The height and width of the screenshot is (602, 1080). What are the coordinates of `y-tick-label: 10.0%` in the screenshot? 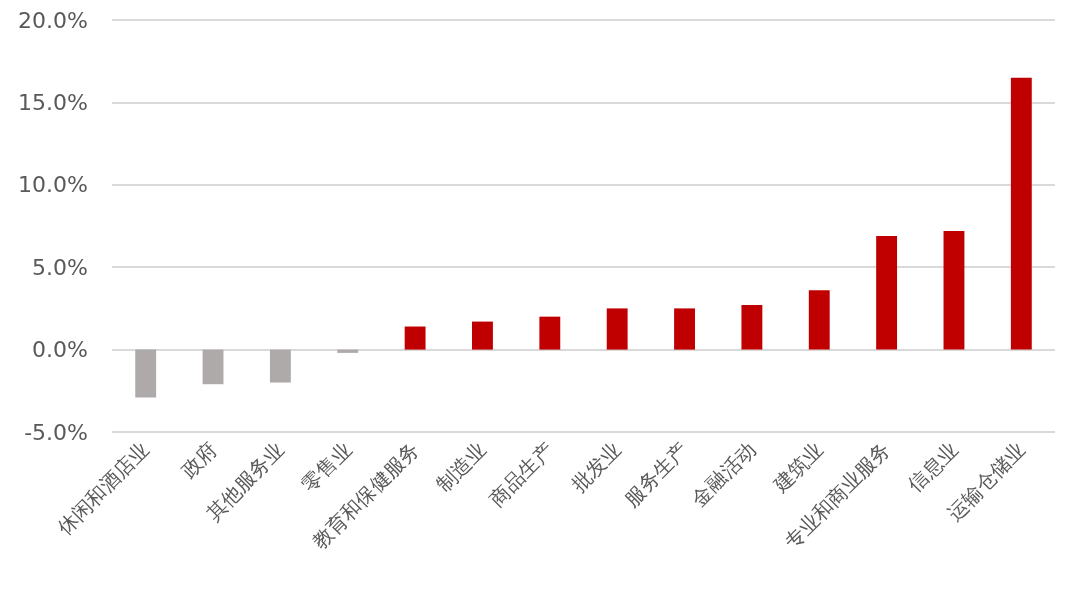 It's located at (53, 185).